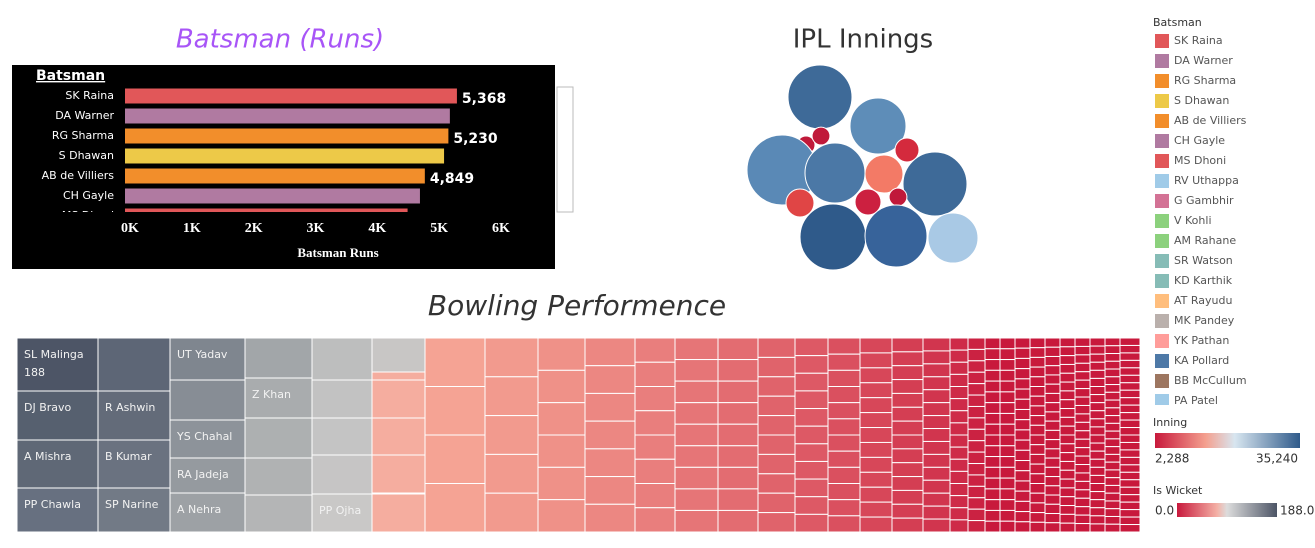  I want to click on x-tick-label: 2K, so click(254, 228).